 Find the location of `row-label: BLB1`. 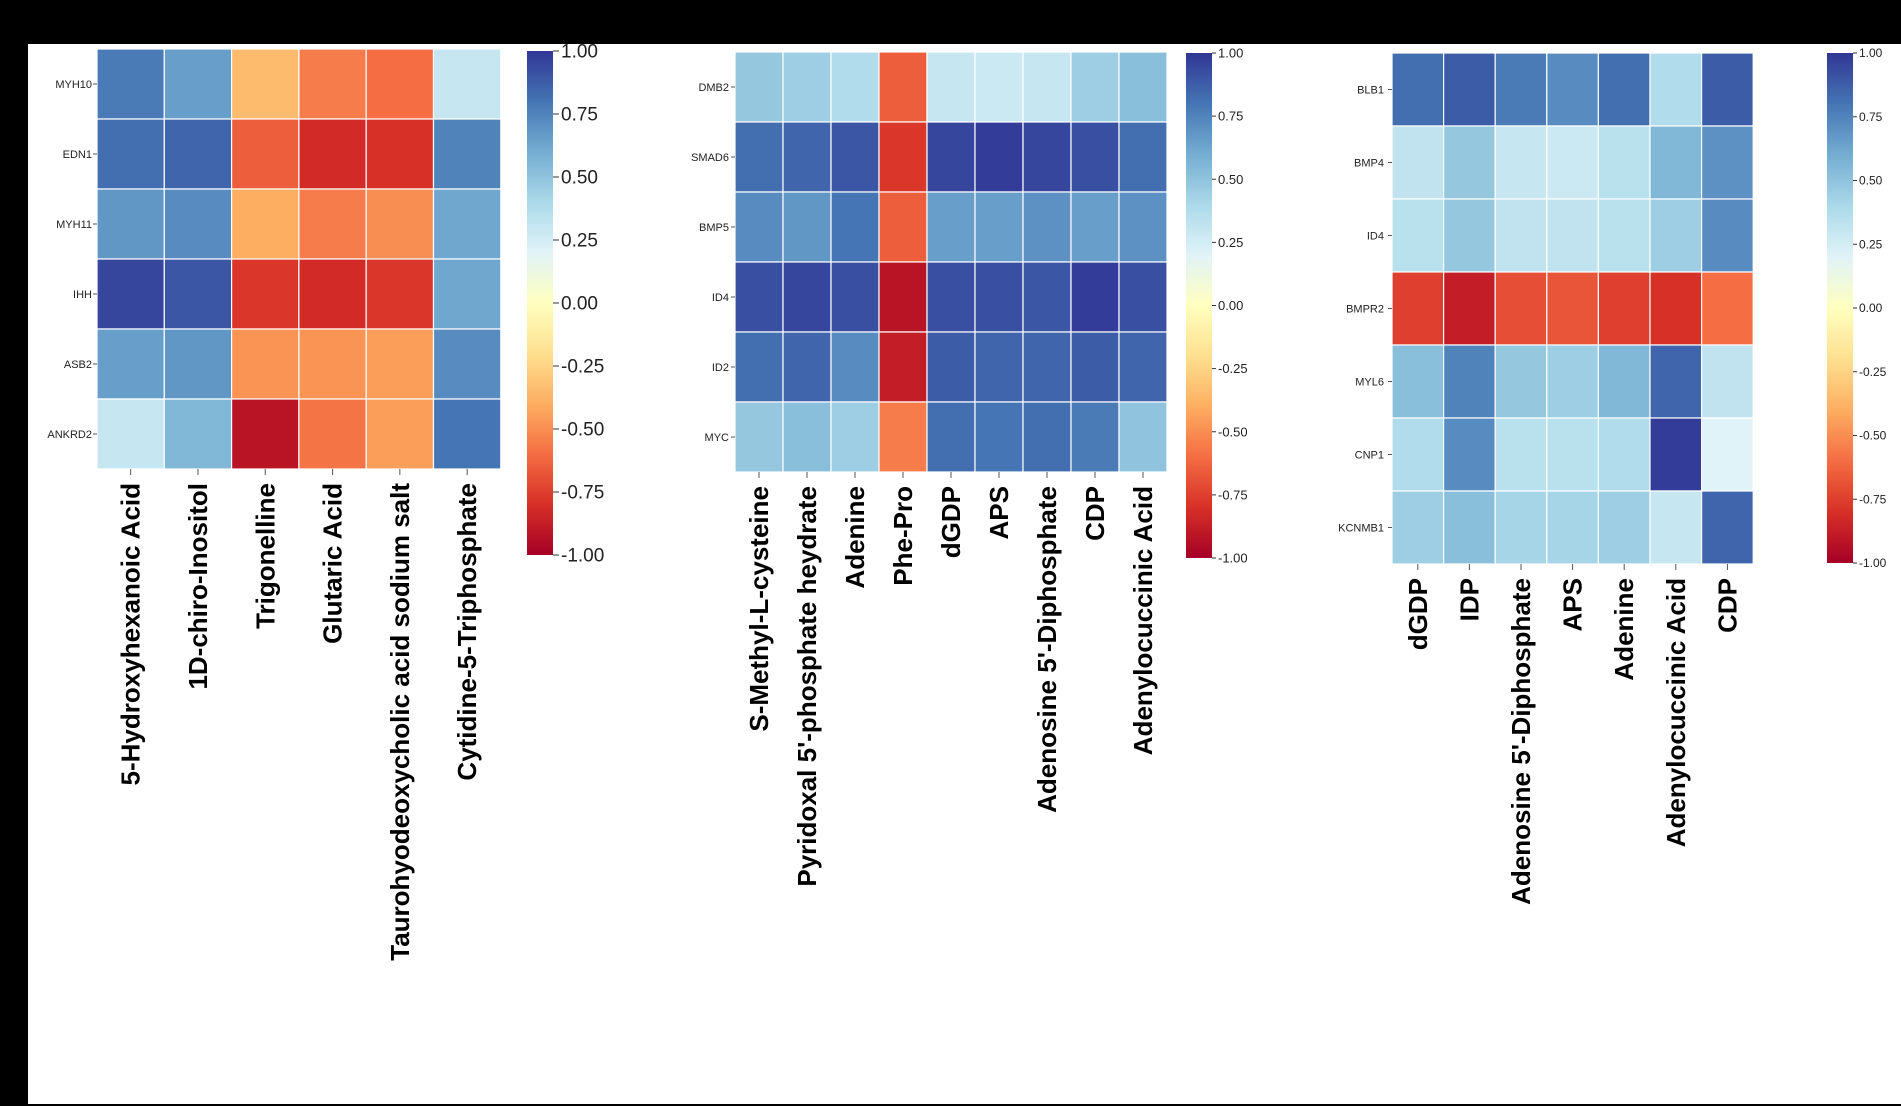

row-label: BLB1 is located at coordinates (1370, 91).